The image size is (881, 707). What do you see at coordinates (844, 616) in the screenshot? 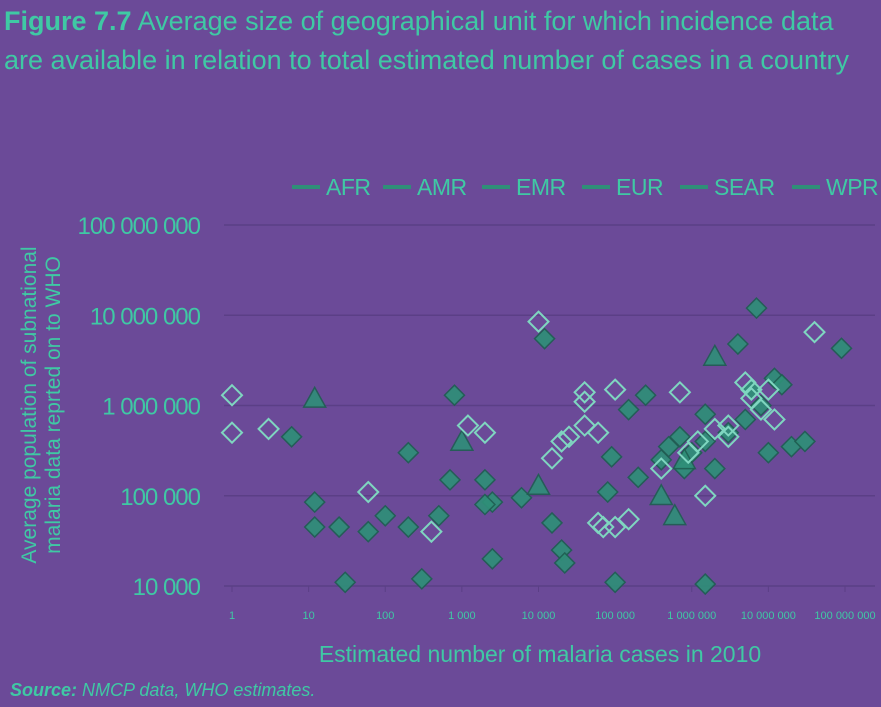
I see `x-tick-label: 100 000 000` at bounding box center [844, 616].